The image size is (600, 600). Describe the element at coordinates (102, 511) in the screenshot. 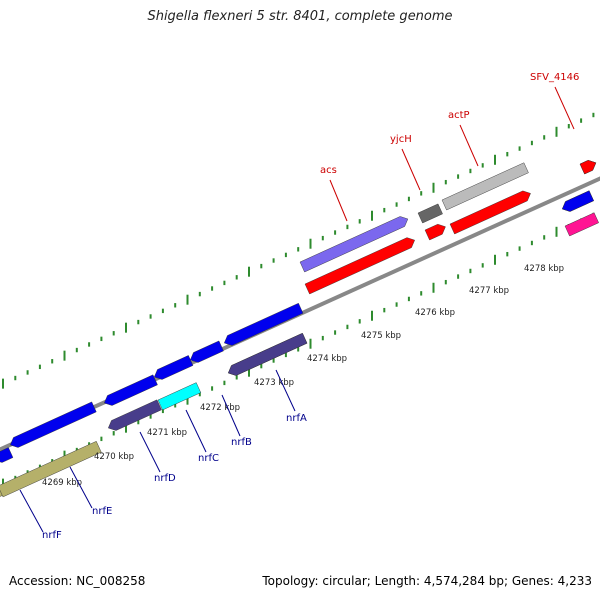

I see `gene-label-nrfE: nrfE` at that location.